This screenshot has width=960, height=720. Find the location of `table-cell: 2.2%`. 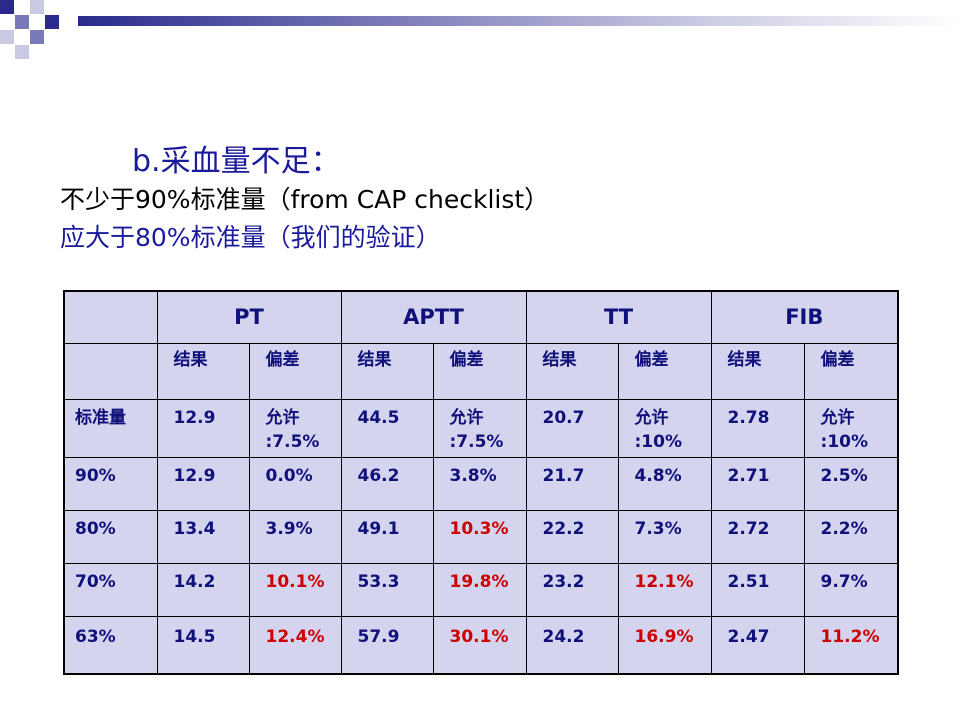

table-cell: 2.2% is located at coordinates (851, 536).